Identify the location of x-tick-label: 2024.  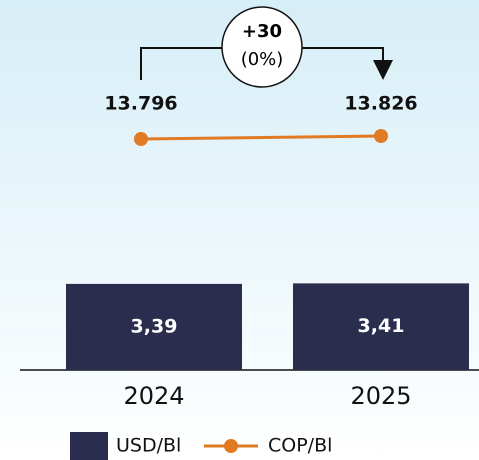
(153, 396).